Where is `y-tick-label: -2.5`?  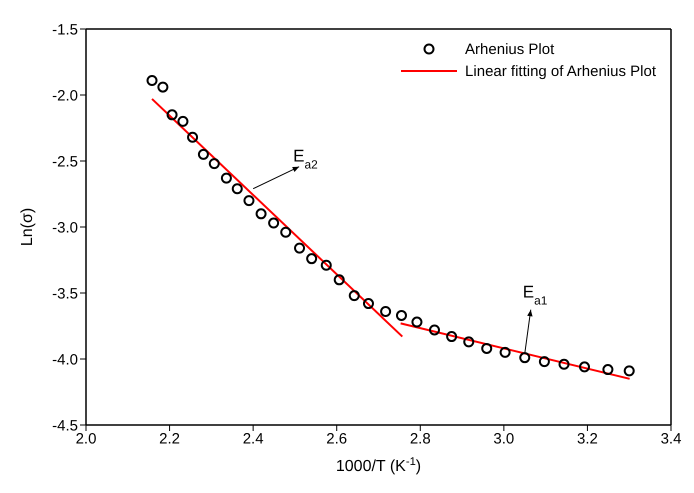
y-tick-label: -2.5 is located at coordinates (65, 161).